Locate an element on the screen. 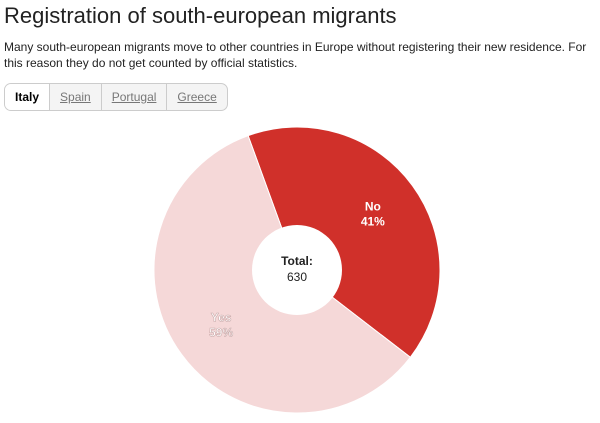  donut-hole is located at coordinates (297, 270).